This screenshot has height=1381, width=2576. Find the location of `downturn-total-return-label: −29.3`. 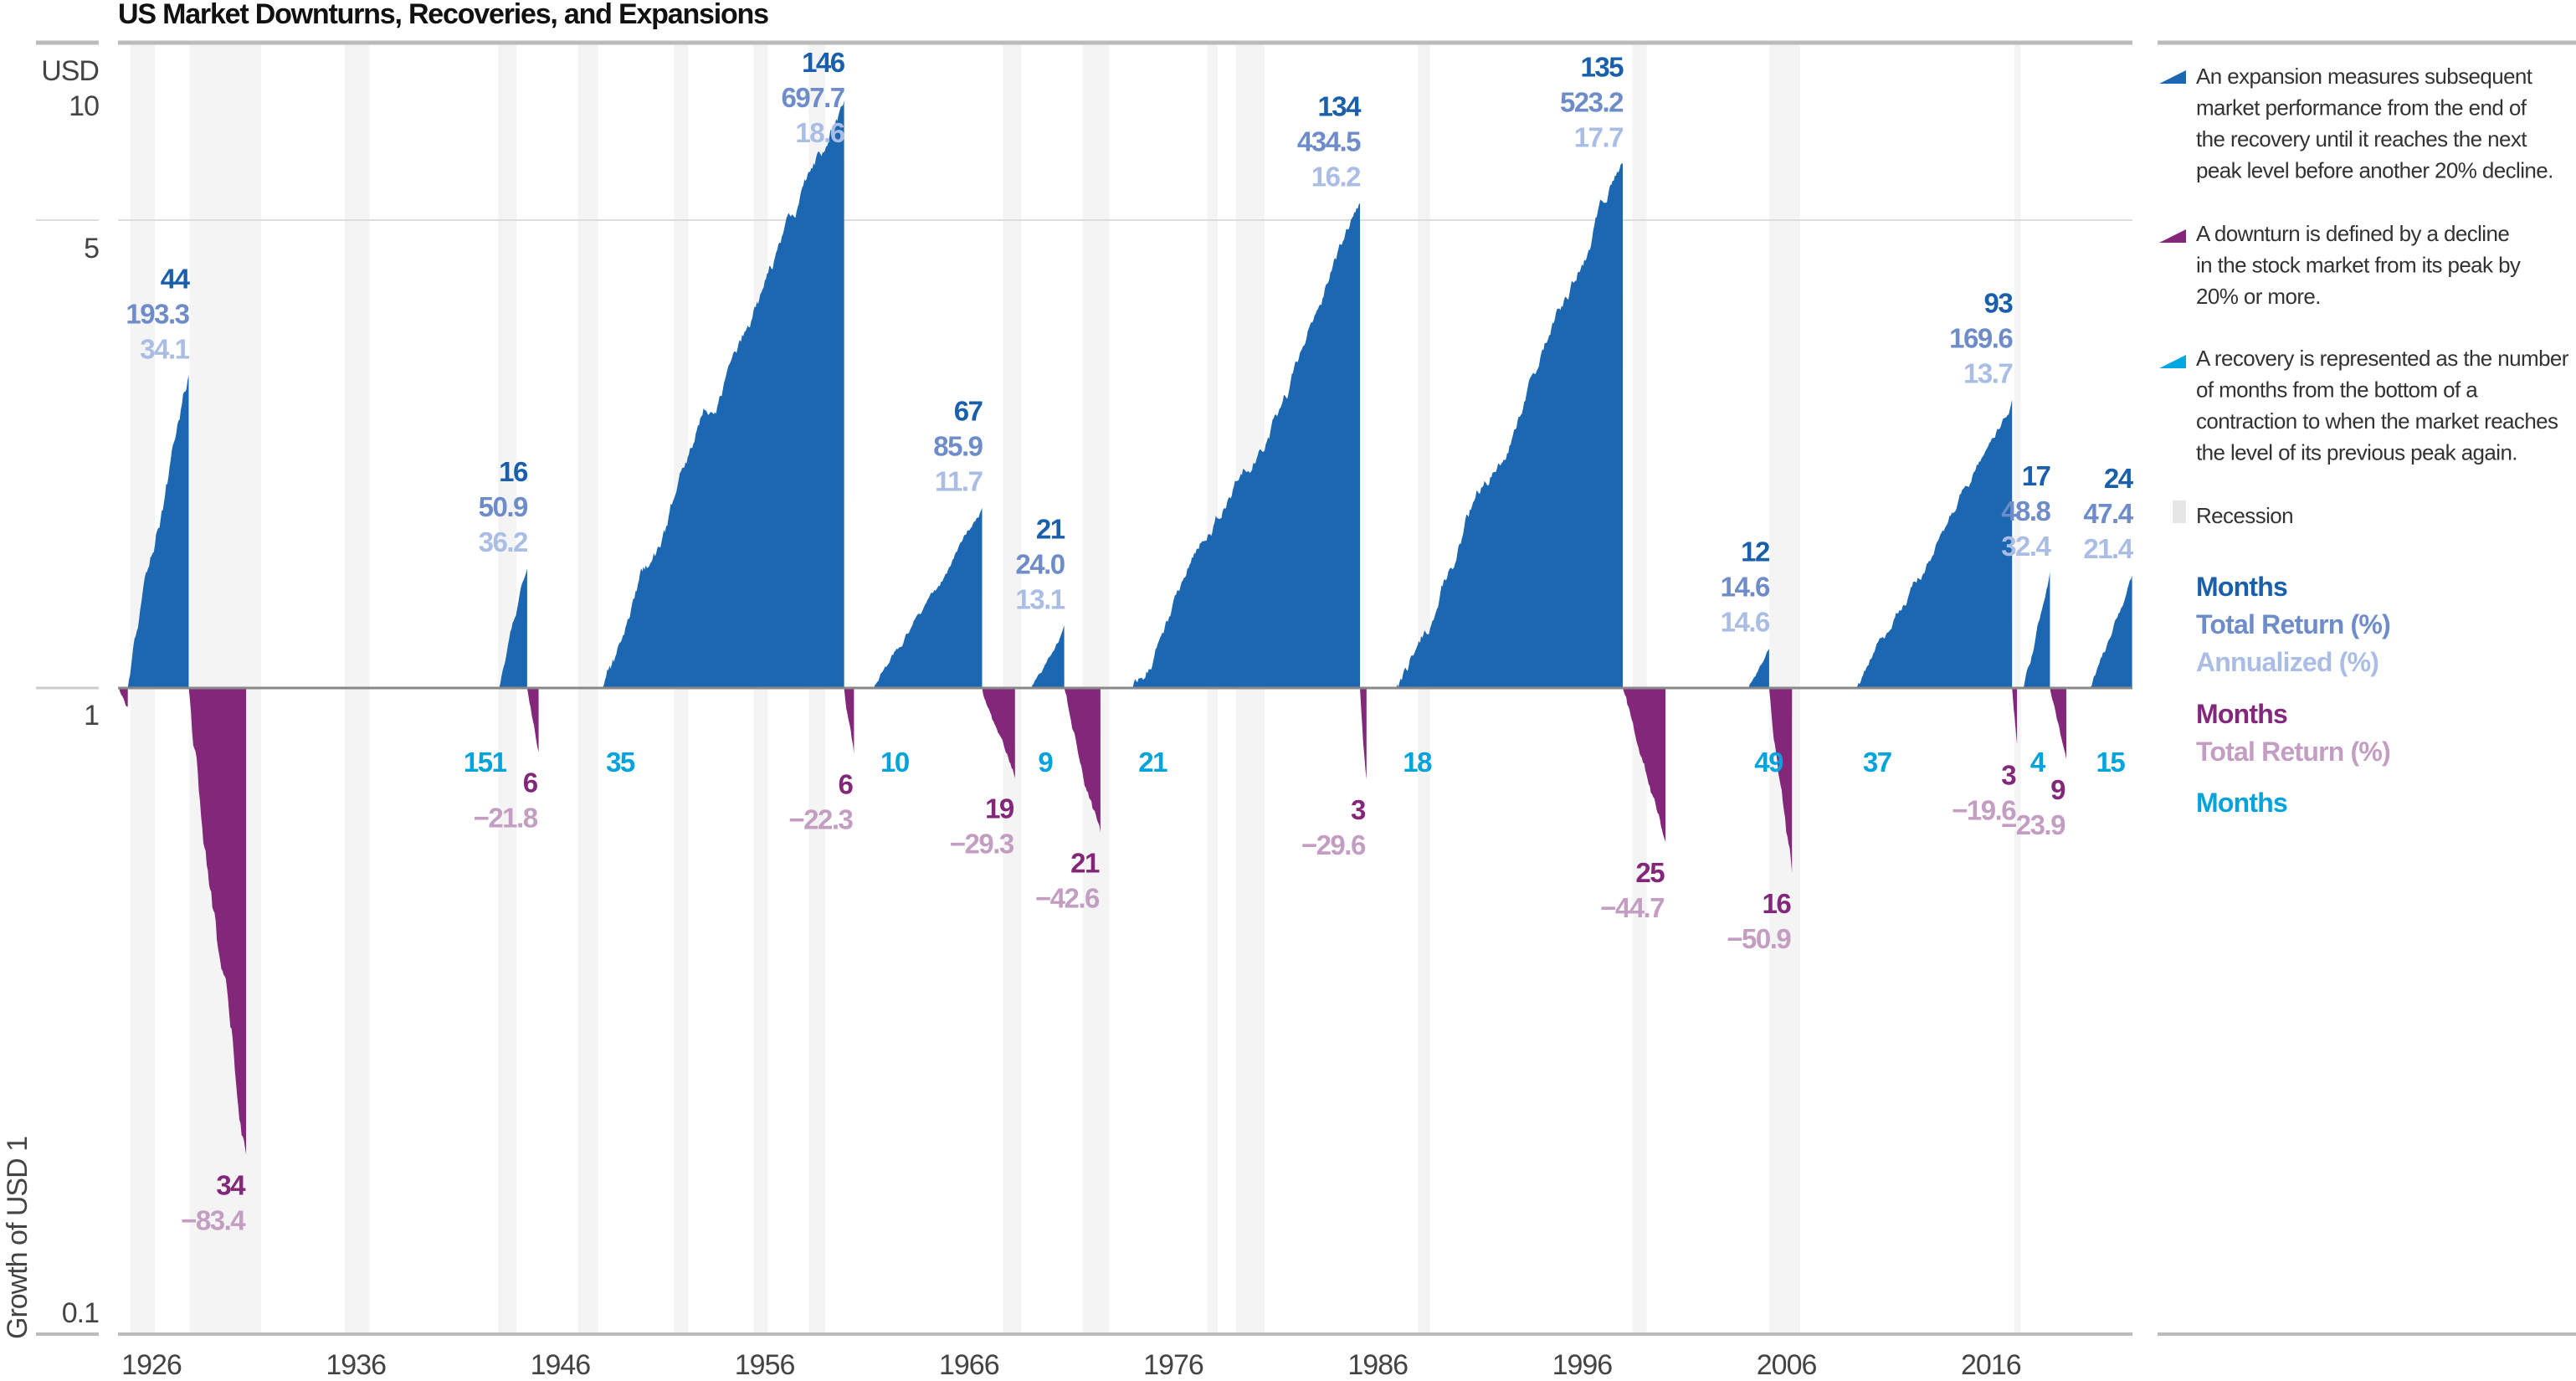

downturn-total-return-label: −29.3 is located at coordinates (982, 844).